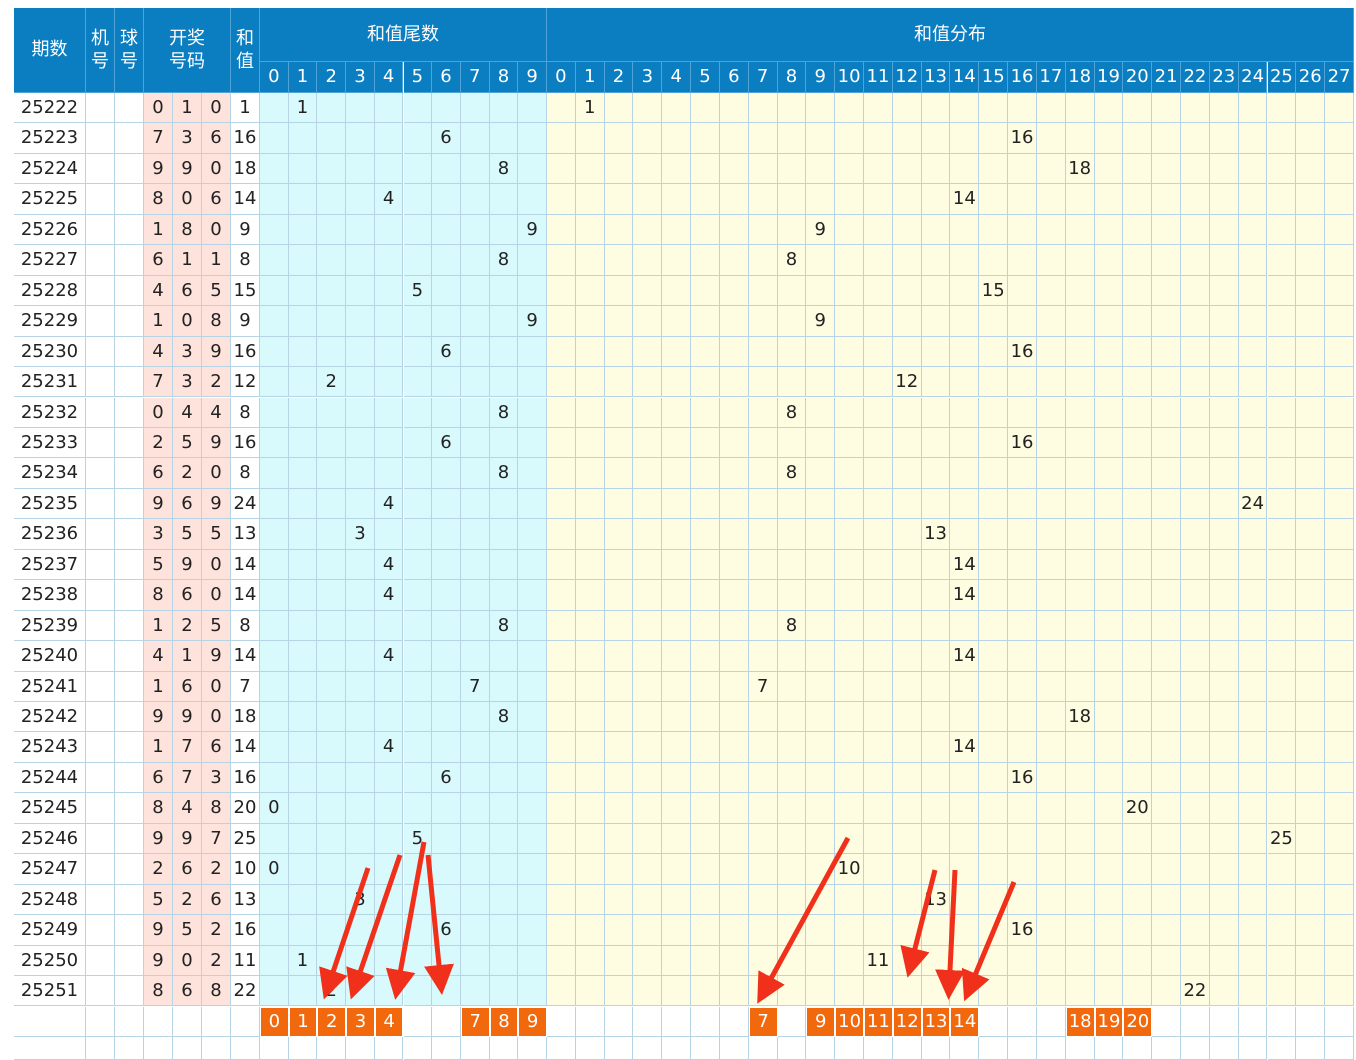 This screenshot has width=1356, height=1060. Describe the element at coordinates (389, 199) in the screenshot. I see `tail-cell: 4` at that location.